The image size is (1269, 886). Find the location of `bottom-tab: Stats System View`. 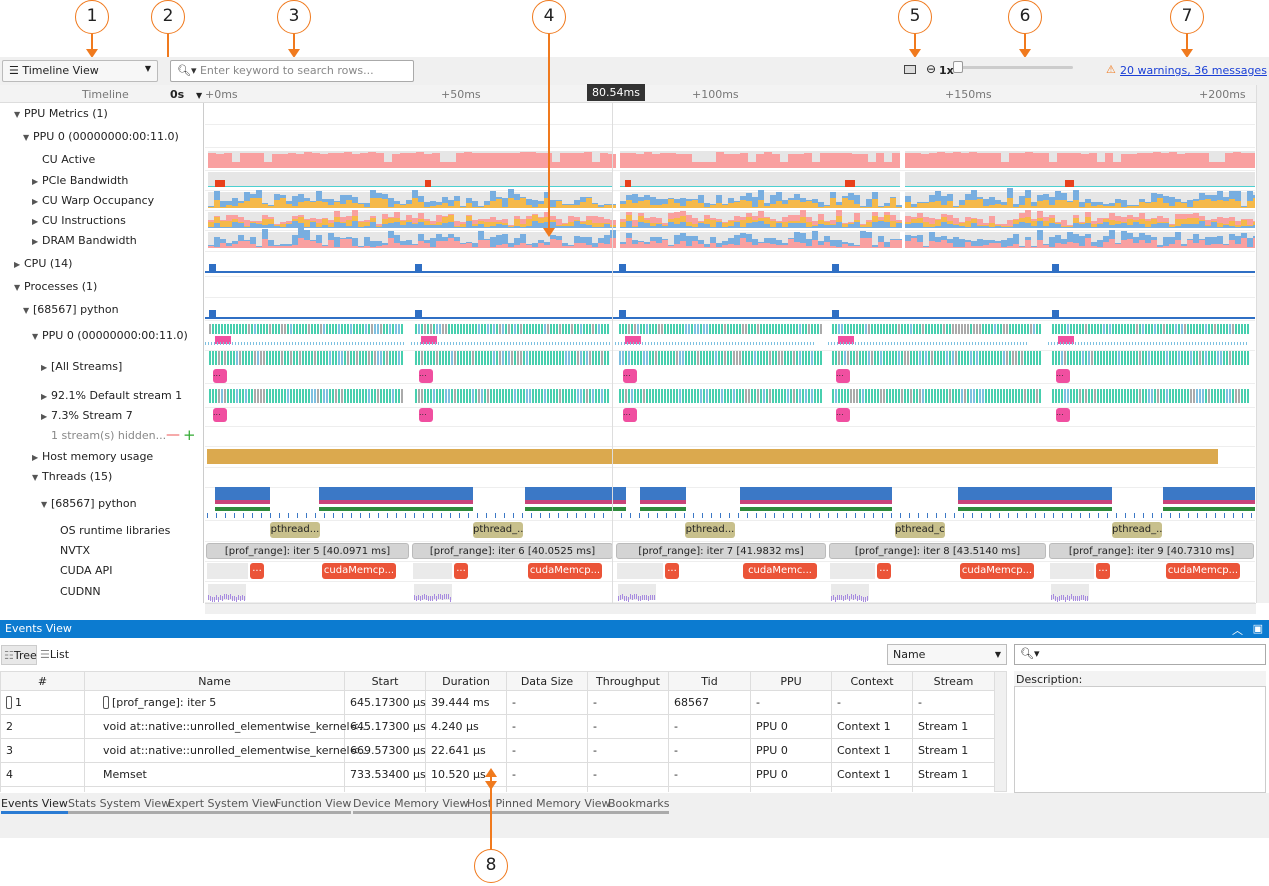

bottom-tab: Stats System View is located at coordinates (119, 805).